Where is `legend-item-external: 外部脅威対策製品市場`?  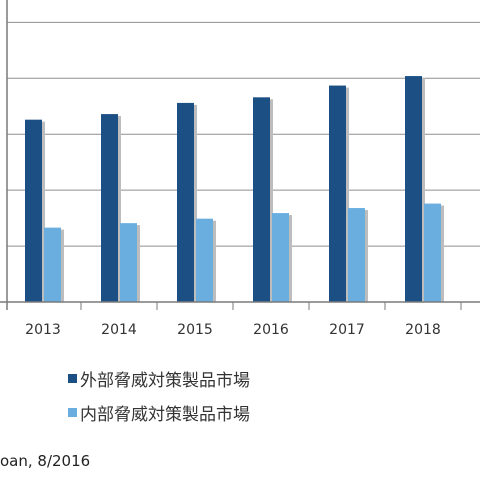 legend-item-external: 外部脅威対策製品市場 is located at coordinates (159, 378).